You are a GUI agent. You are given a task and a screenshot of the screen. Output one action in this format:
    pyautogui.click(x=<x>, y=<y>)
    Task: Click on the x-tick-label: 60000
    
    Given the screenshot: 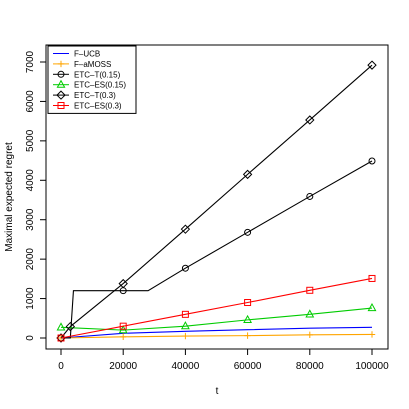 What is the action you would take?
    pyautogui.click(x=248, y=366)
    